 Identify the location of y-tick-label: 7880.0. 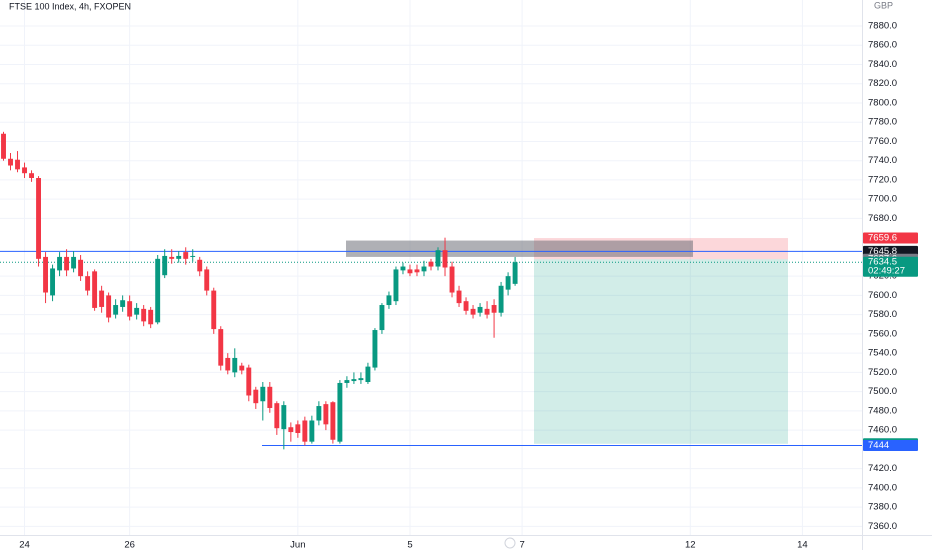
(882, 25).